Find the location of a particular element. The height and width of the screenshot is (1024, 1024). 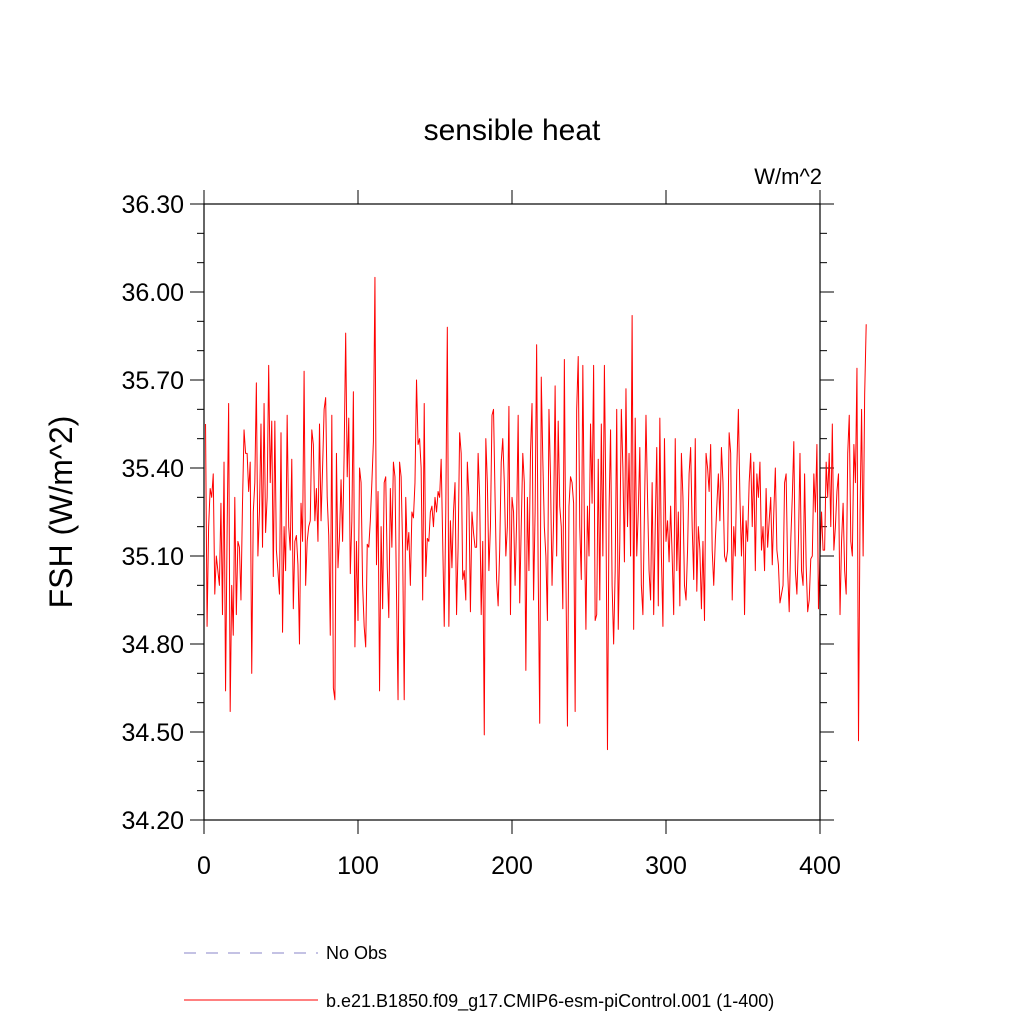

x-tick-label: 300 is located at coordinates (666, 866).